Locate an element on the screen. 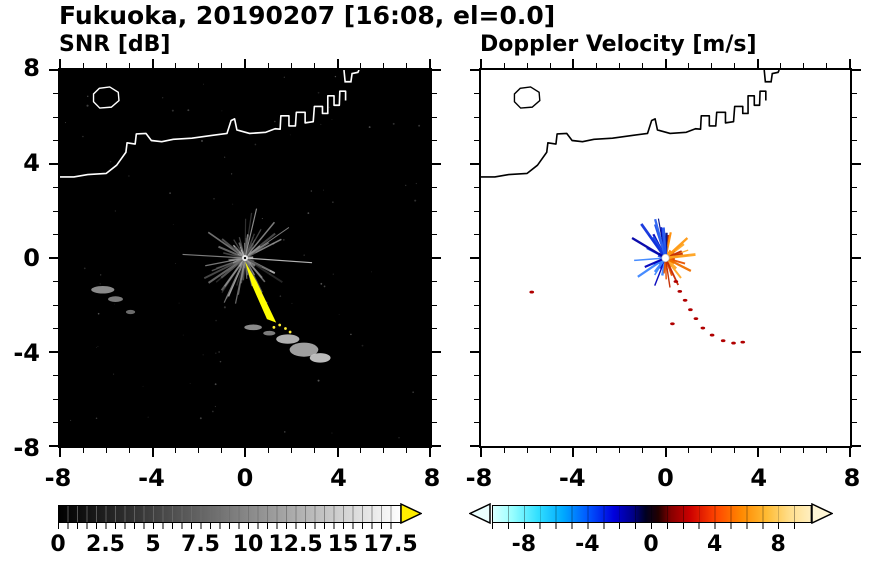 The height and width of the screenshot is (570, 870). snr-clutter-rays is located at coordinates (247, 256).